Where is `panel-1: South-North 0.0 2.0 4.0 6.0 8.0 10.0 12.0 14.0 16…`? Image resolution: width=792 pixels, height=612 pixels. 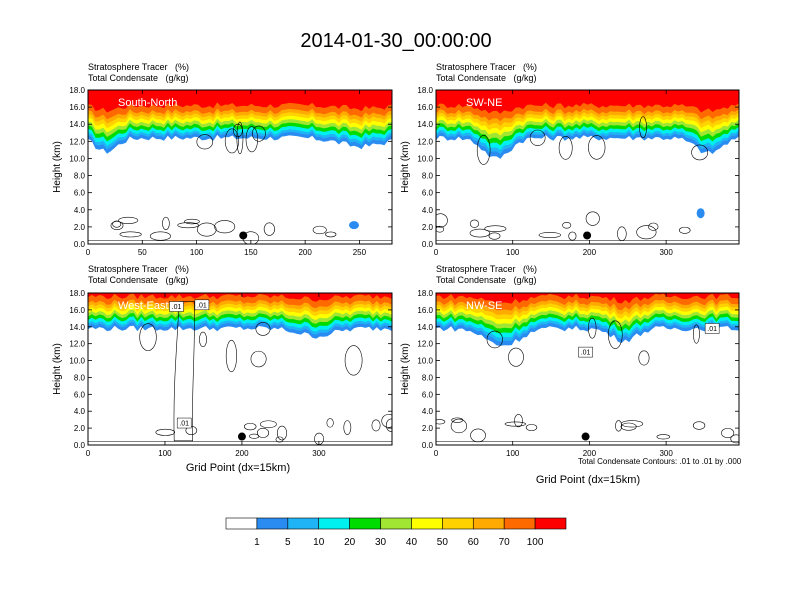 panel-1: South-North 0.0 2.0 4.0 6.0 8.0 10.0 12.0 14.0 16… is located at coordinates (222, 171).